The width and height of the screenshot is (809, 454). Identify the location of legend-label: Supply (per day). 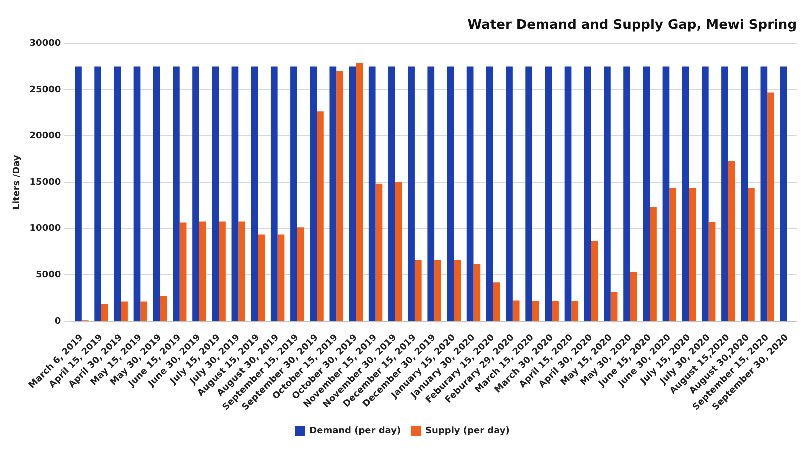
(468, 431).